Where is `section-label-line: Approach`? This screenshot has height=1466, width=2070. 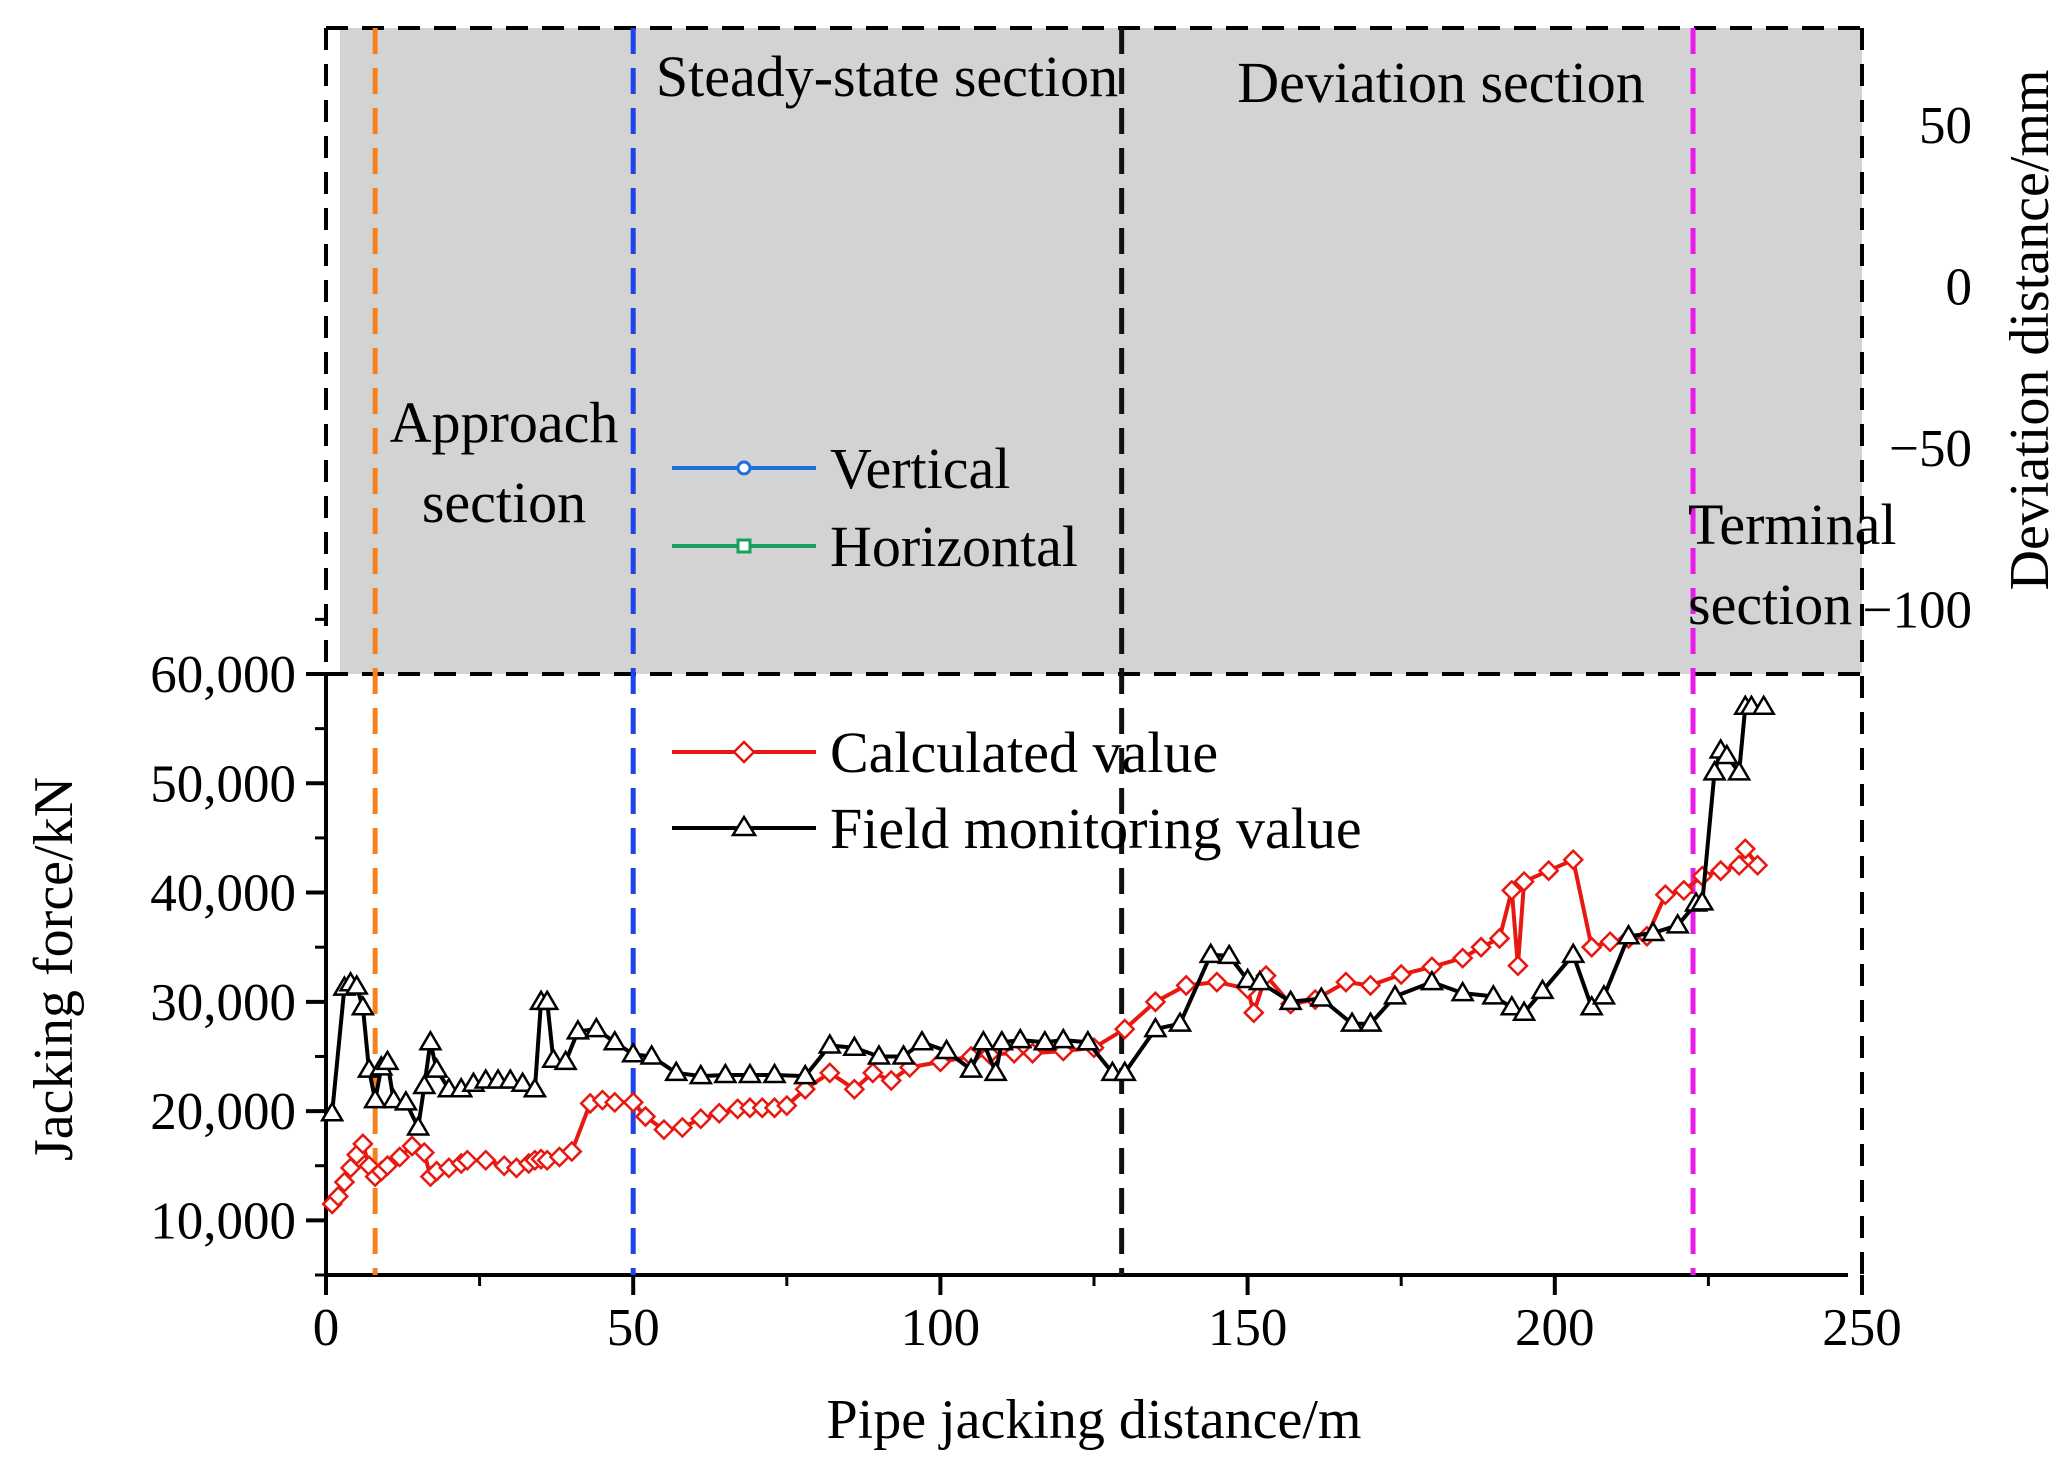
section-label-line: Approach is located at coordinates (504, 422).